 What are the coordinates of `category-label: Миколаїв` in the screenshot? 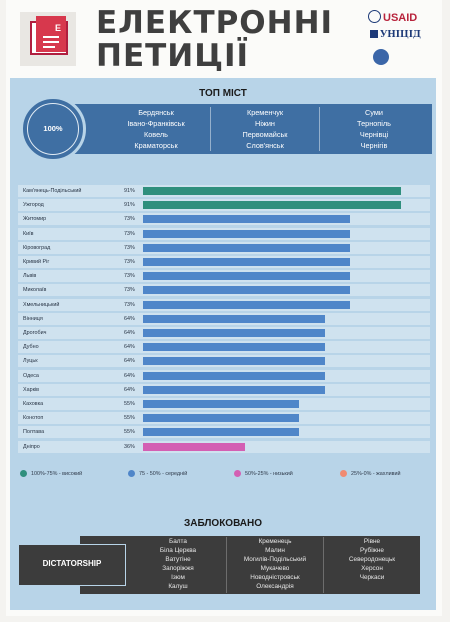 It's located at (35, 290).